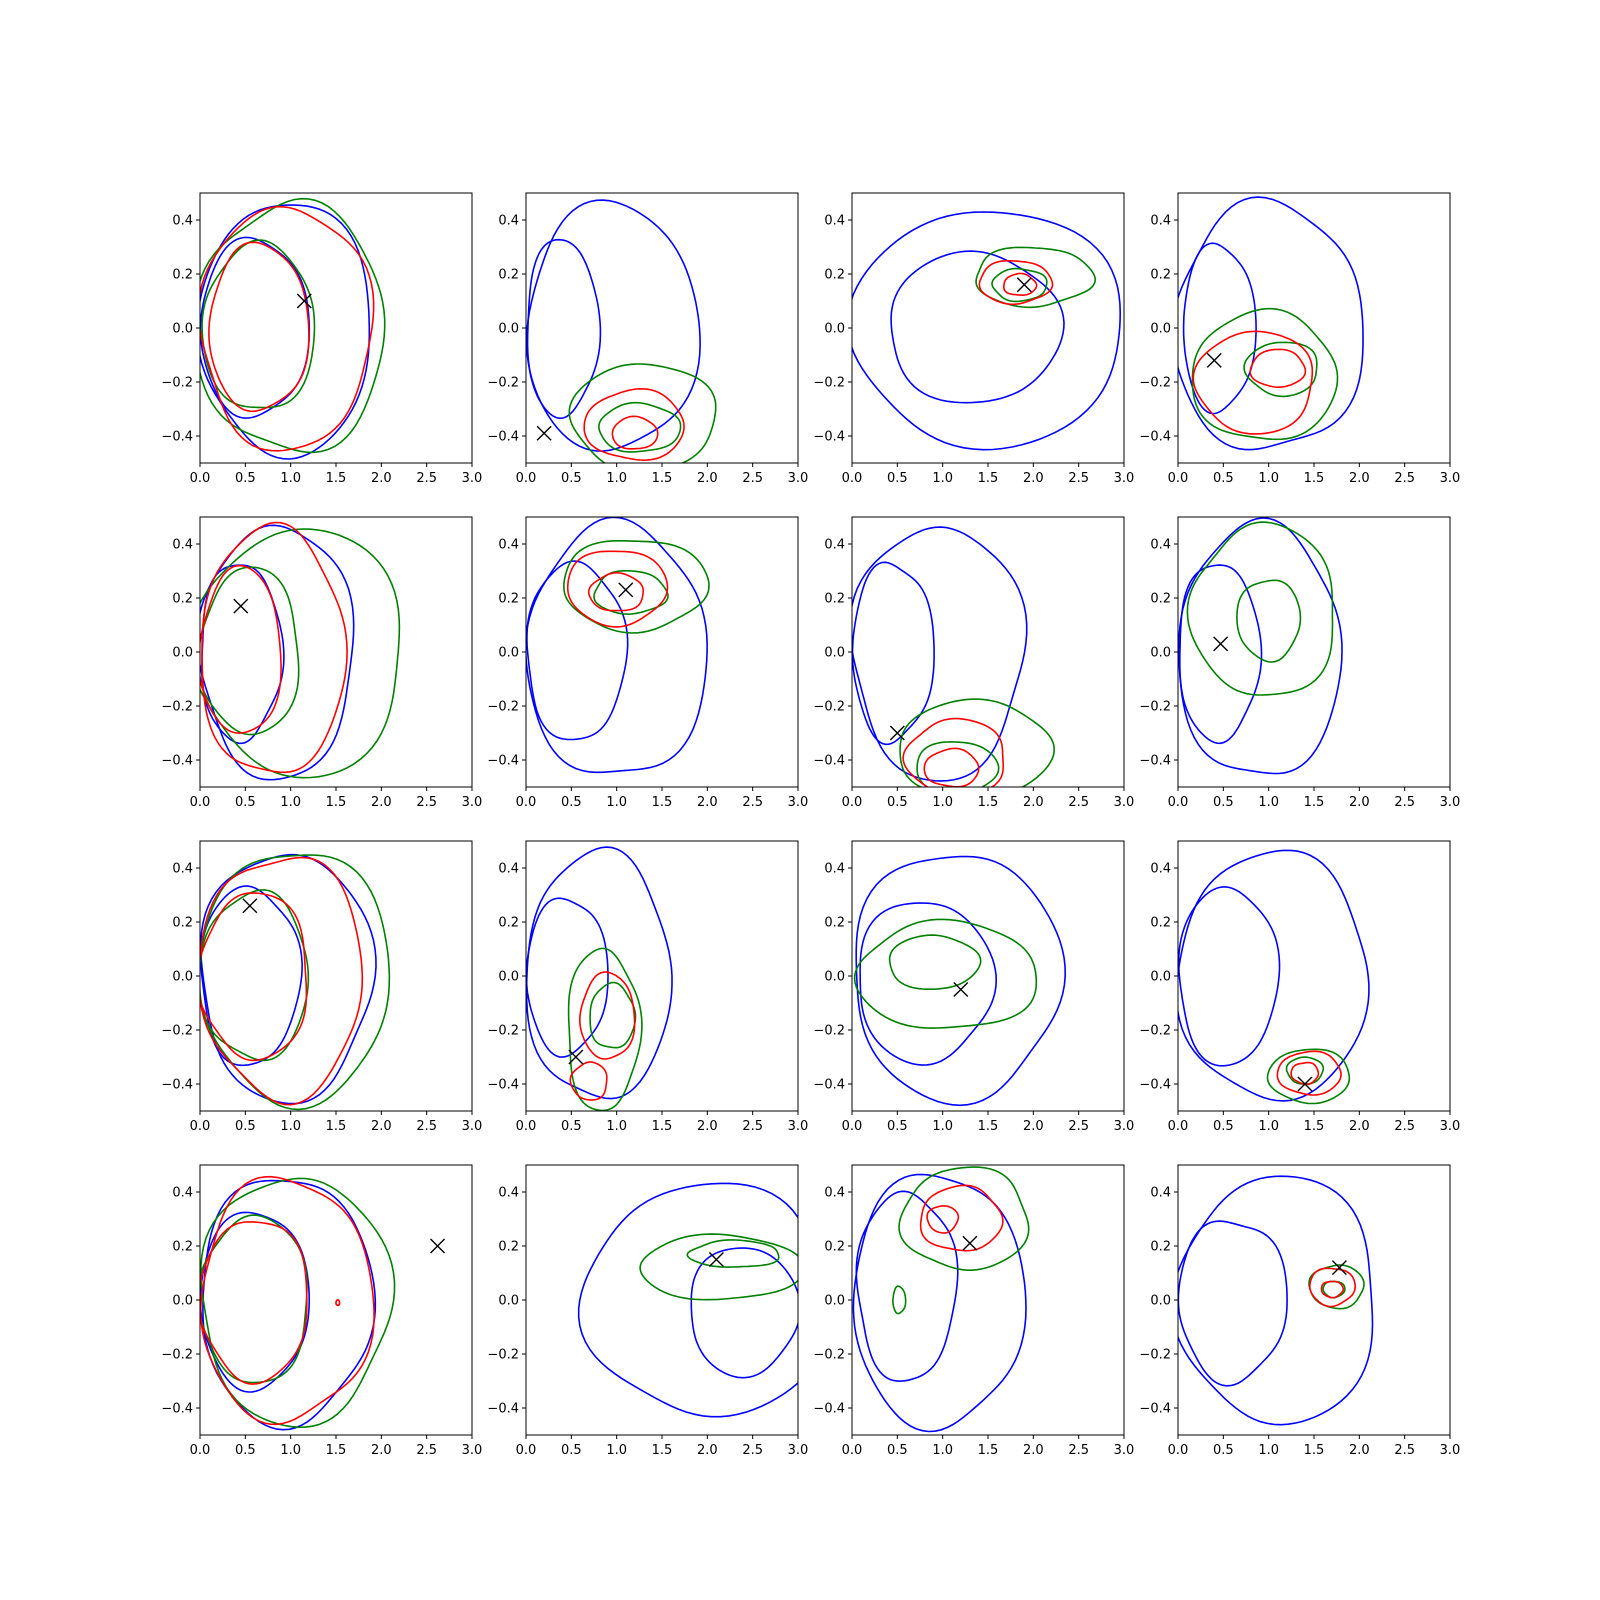 The width and height of the screenshot is (1600, 1600). I want to click on subplot-5: 0.0 0.5 1.0 1.5 2.0 2.5 3.0 −0.4 −0.2 0.0 0.2 0.4, so click(321, 663).